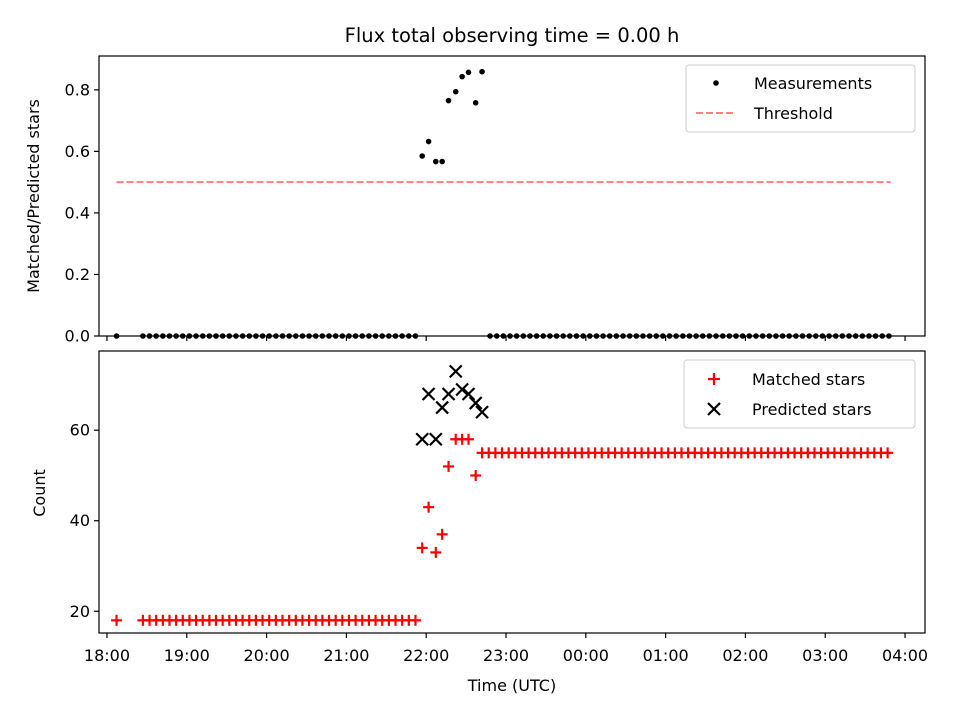 This screenshot has width=960, height=720. I want to click on x-tick-label: 22:00, so click(426, 655).